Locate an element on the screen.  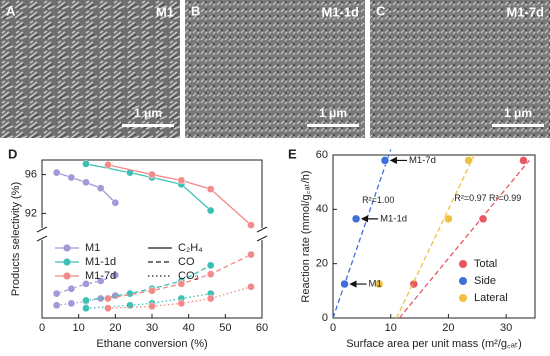
legend-label: CO₂ is located at coordinates (188, 276).